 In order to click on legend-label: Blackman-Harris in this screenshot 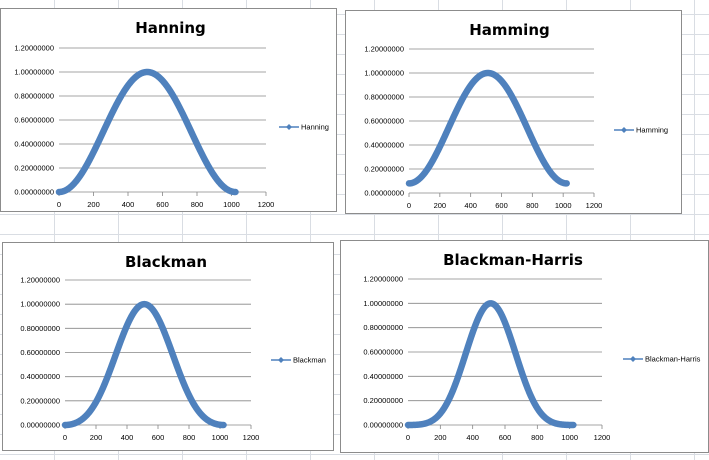, I will do `click(673, 359)`.